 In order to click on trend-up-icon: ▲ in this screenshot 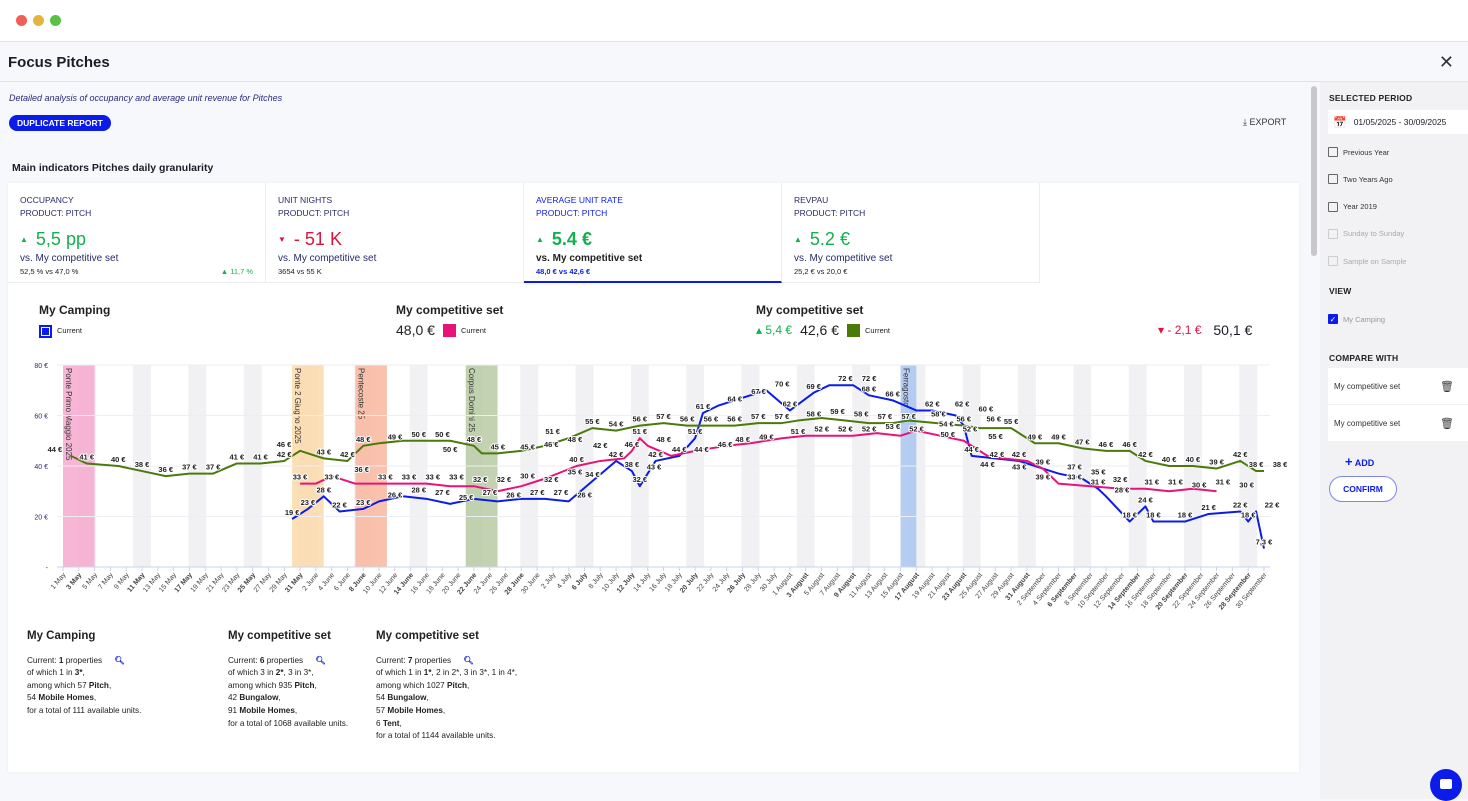, I will do `click(798, 239)`.